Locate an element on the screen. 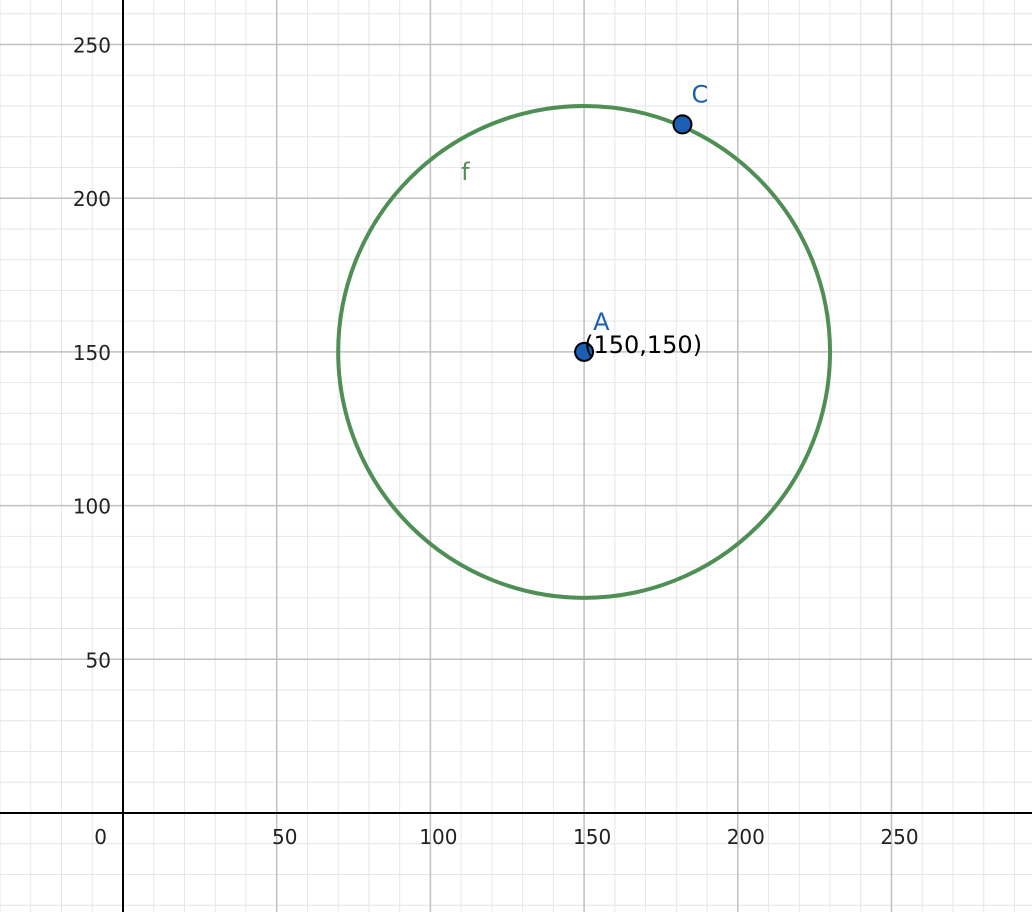  y-tick-label: 50 is located at coordinates (98, 660).